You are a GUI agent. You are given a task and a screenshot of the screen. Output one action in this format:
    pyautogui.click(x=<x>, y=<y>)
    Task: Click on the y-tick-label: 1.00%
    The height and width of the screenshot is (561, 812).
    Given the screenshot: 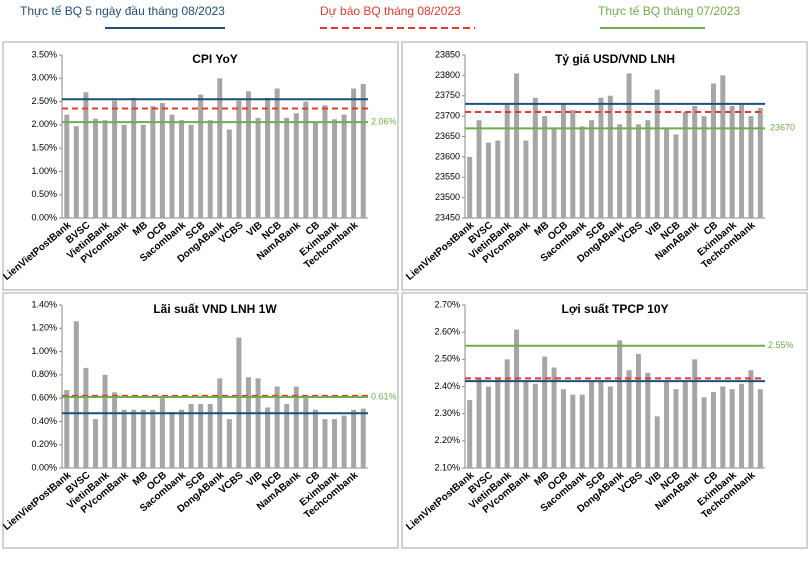 What is the action you would take?
    pyautogui.click(x=44, y=351)
    